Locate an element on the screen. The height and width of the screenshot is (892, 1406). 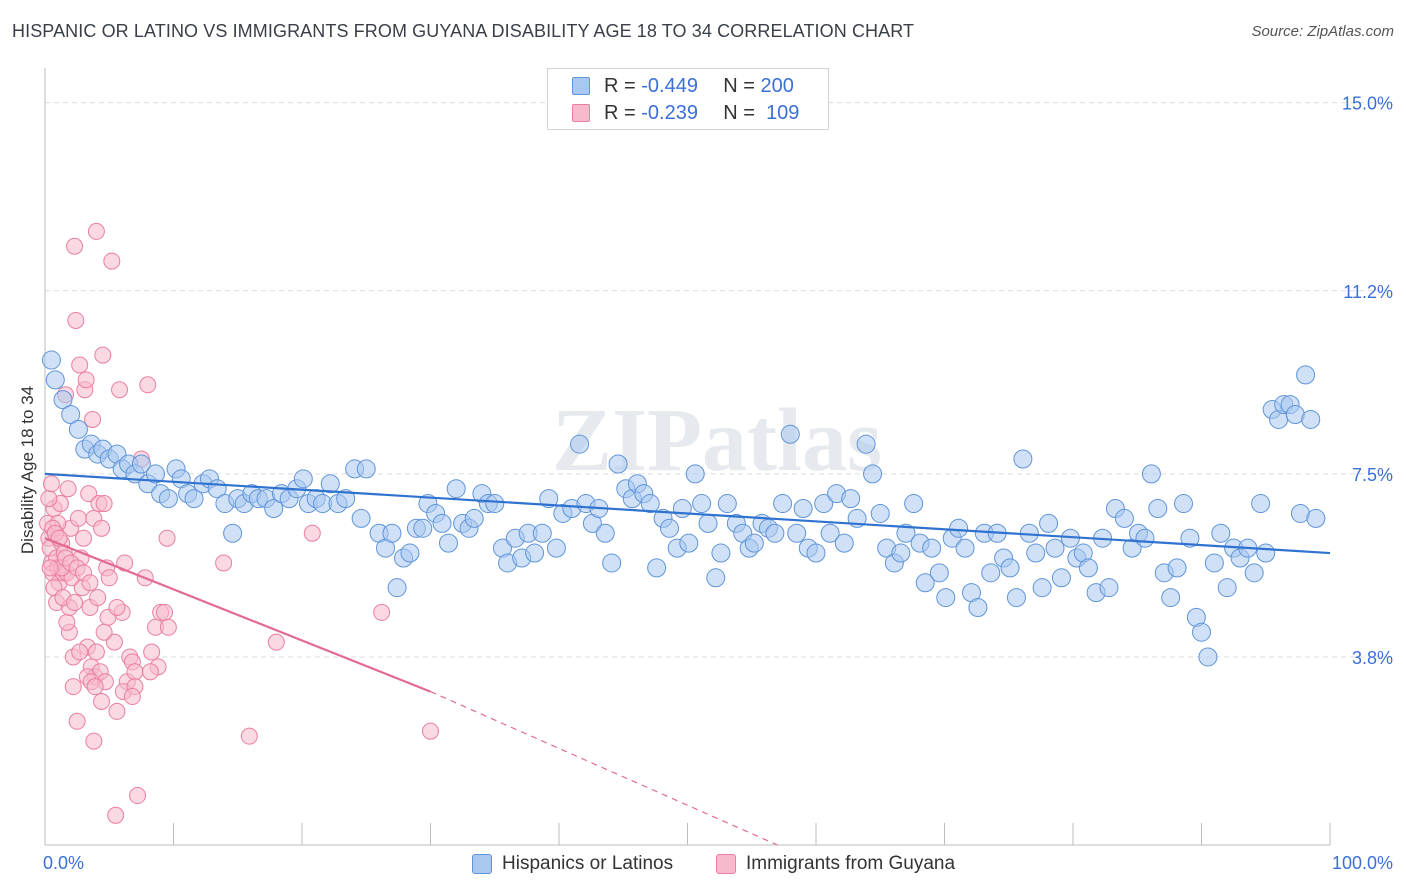
r-value: -0.239 is located at coordinates (669, 112).